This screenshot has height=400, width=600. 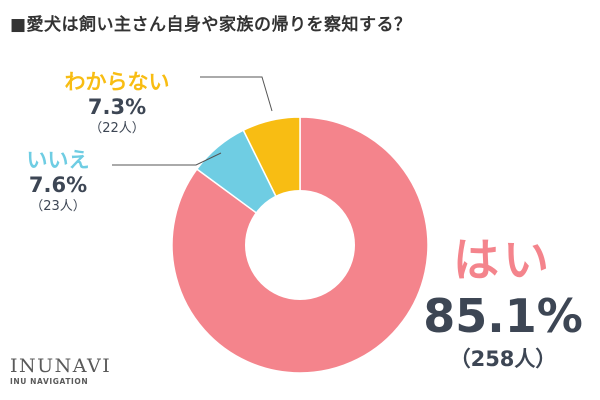 I want to click on label-iie: いいえ 7.6% （23人）, so click(x=58, y=182).